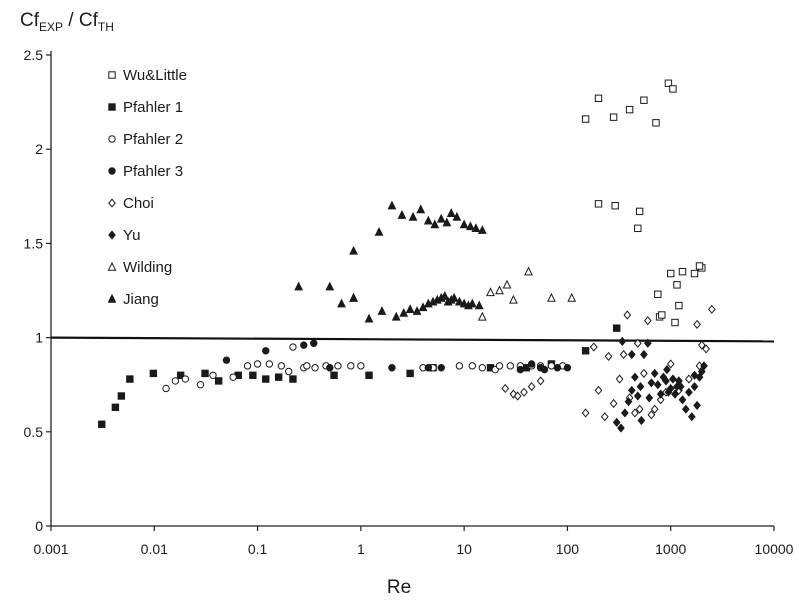 The width and height of the screenshot is (799, 601). Describe the element at coordinates (464, 549) in the screenshot. I see `x-tick-label: 10` at that location.